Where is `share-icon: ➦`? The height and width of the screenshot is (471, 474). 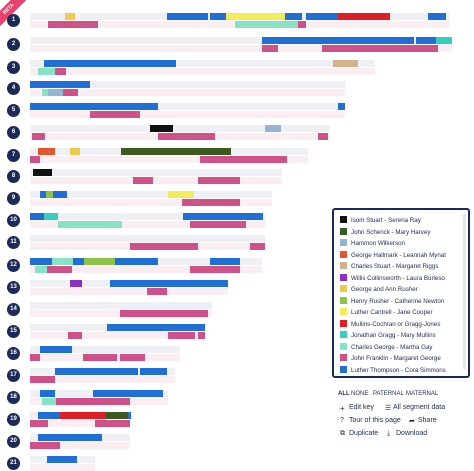 share-icon: ➦ is located at coordinates (412, 421).